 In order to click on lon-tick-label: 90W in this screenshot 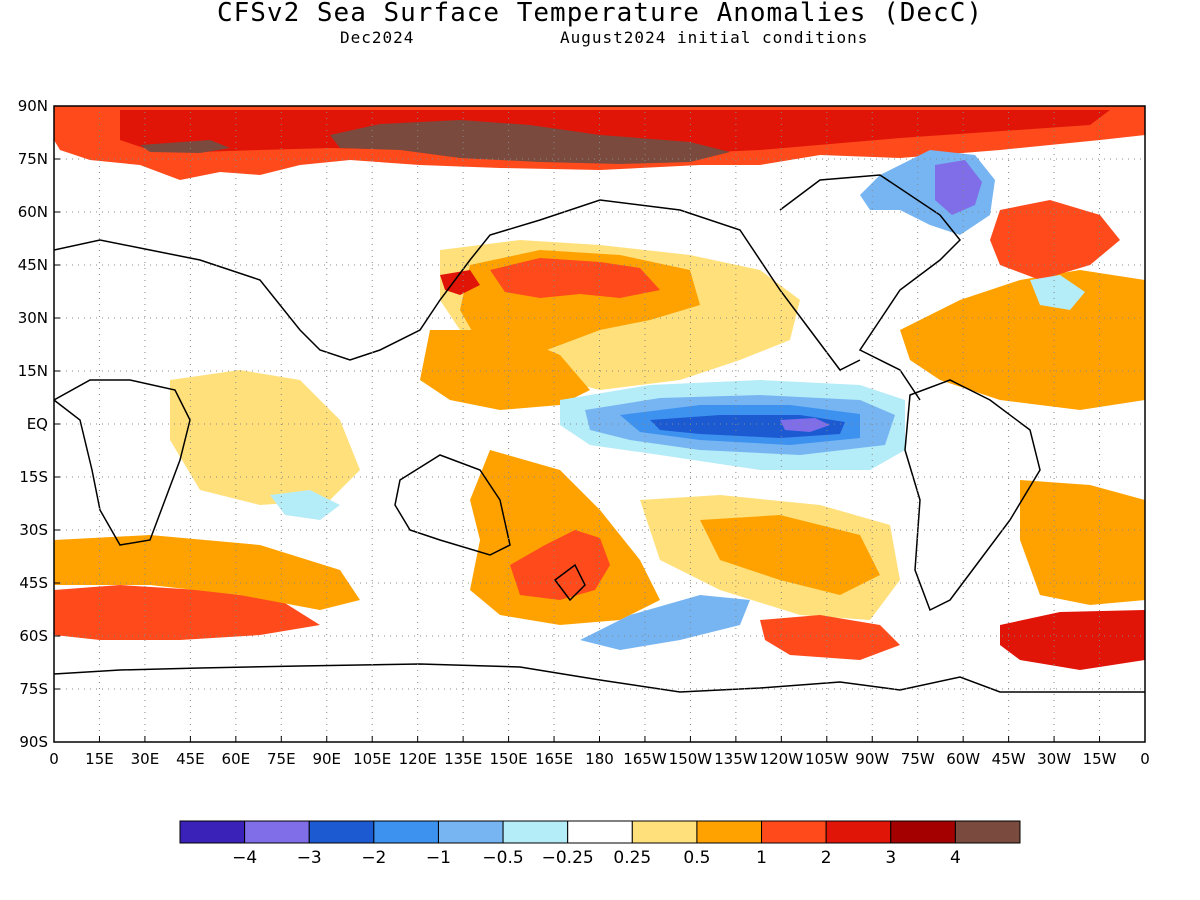, I will do `click(872, 759)`.